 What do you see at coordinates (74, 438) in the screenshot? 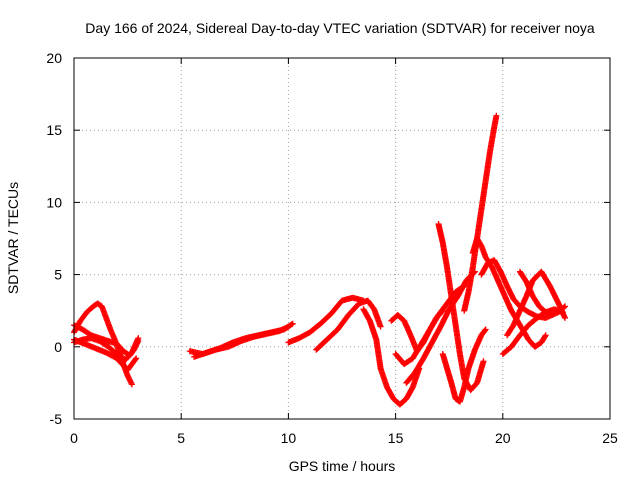
I see `x-tick-label: 0` at bounding box center [74, 438].